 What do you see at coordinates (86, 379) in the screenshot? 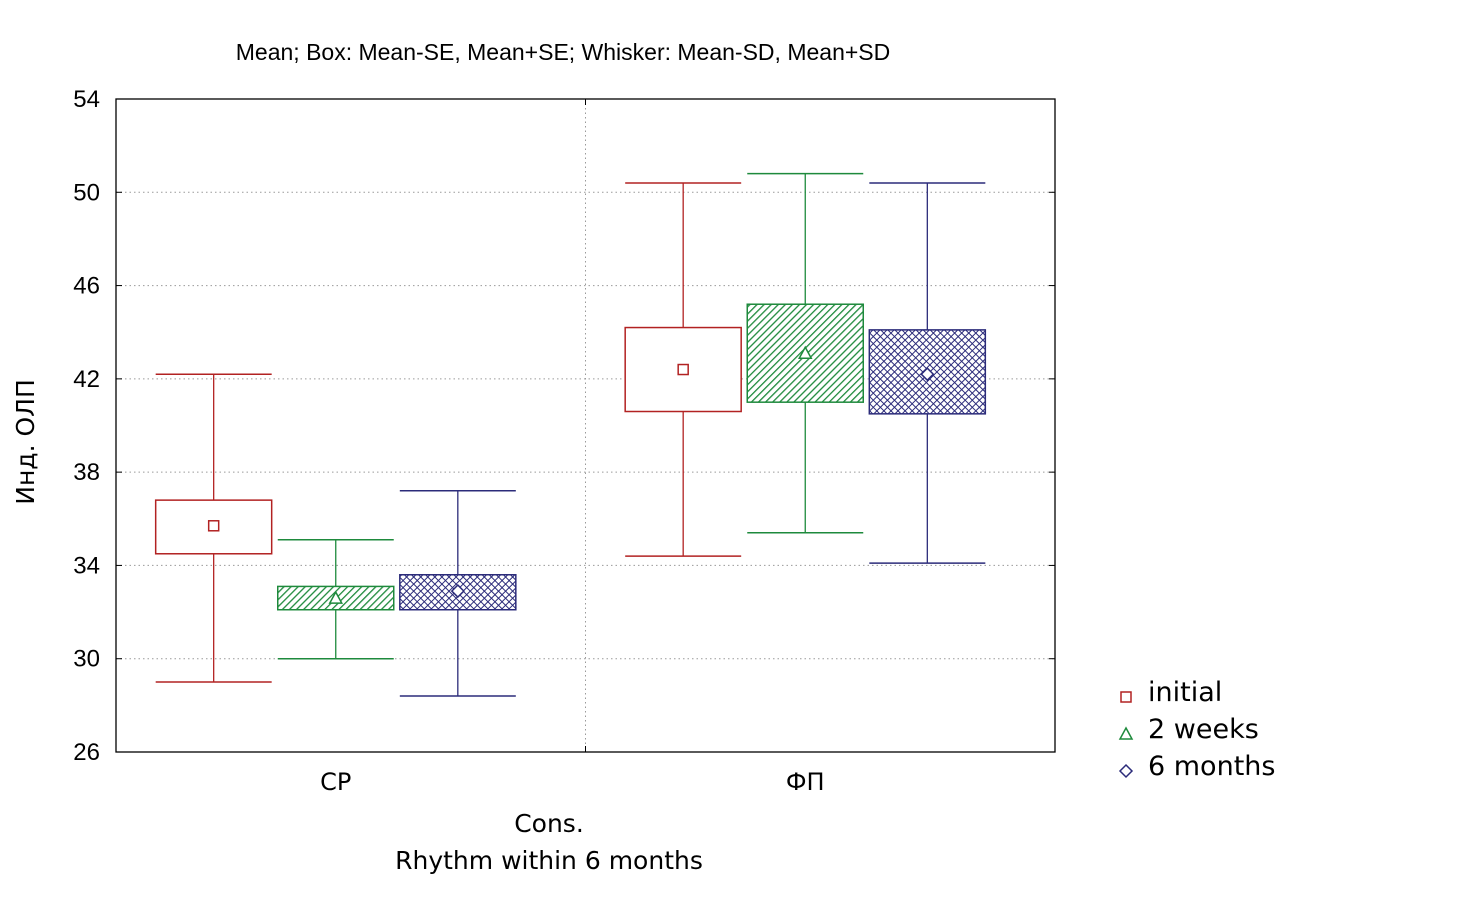
I see `y-tick-label: 42` at bounding box center [86, 379].